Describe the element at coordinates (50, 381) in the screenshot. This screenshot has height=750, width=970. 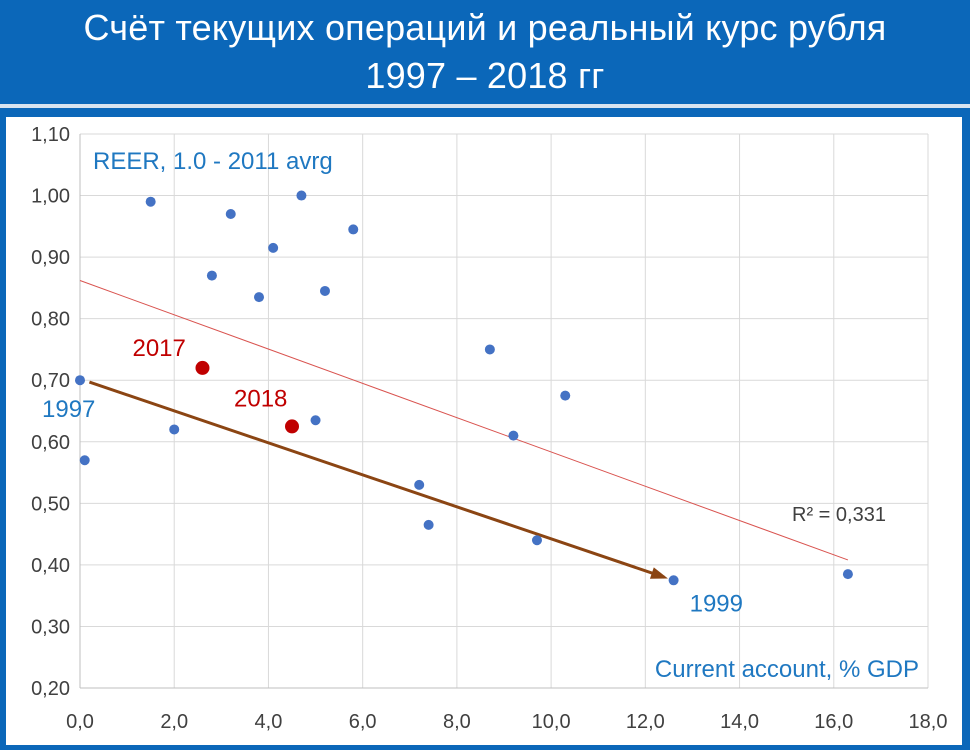
I see `y-tick-label: 0,70` at that location.